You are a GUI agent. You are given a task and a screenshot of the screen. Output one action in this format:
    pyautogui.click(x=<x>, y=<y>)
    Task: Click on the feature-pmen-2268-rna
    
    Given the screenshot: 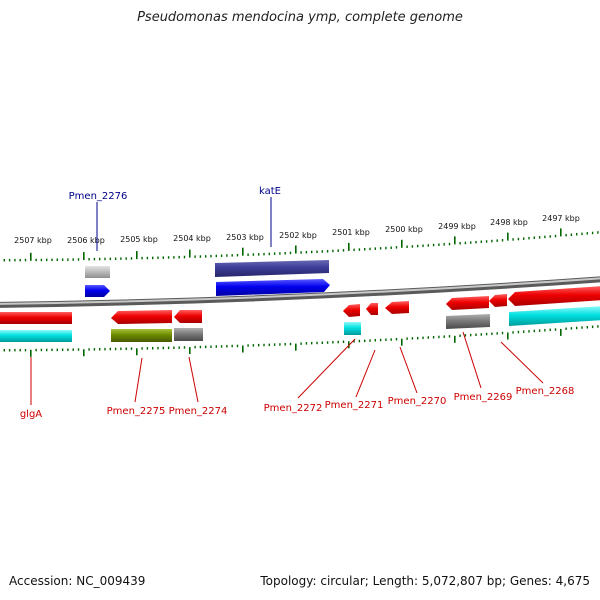 What is the action you would take?
    pyautogui.click(x=554, y=316)
    